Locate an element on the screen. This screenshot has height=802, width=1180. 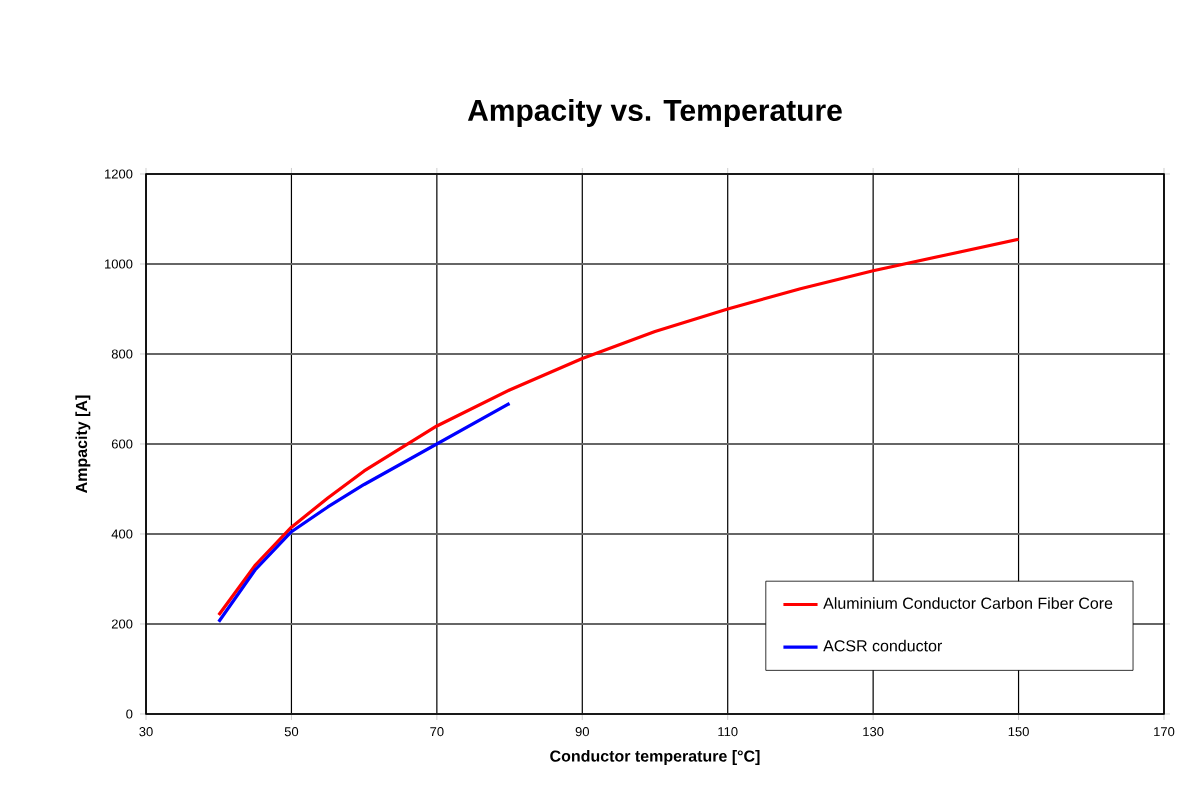
chart-title: Ampacity vs. Temperature is located at coordinates (654, 112).